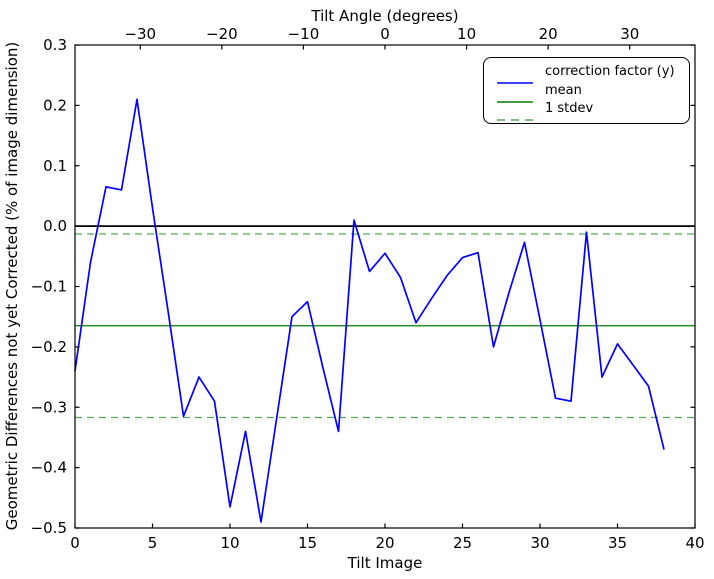 The image size is (714, 579). Describe the element at coordinates (385, 563) in the screenshot. I see `x-axis-label: Tilt Image` at that location.